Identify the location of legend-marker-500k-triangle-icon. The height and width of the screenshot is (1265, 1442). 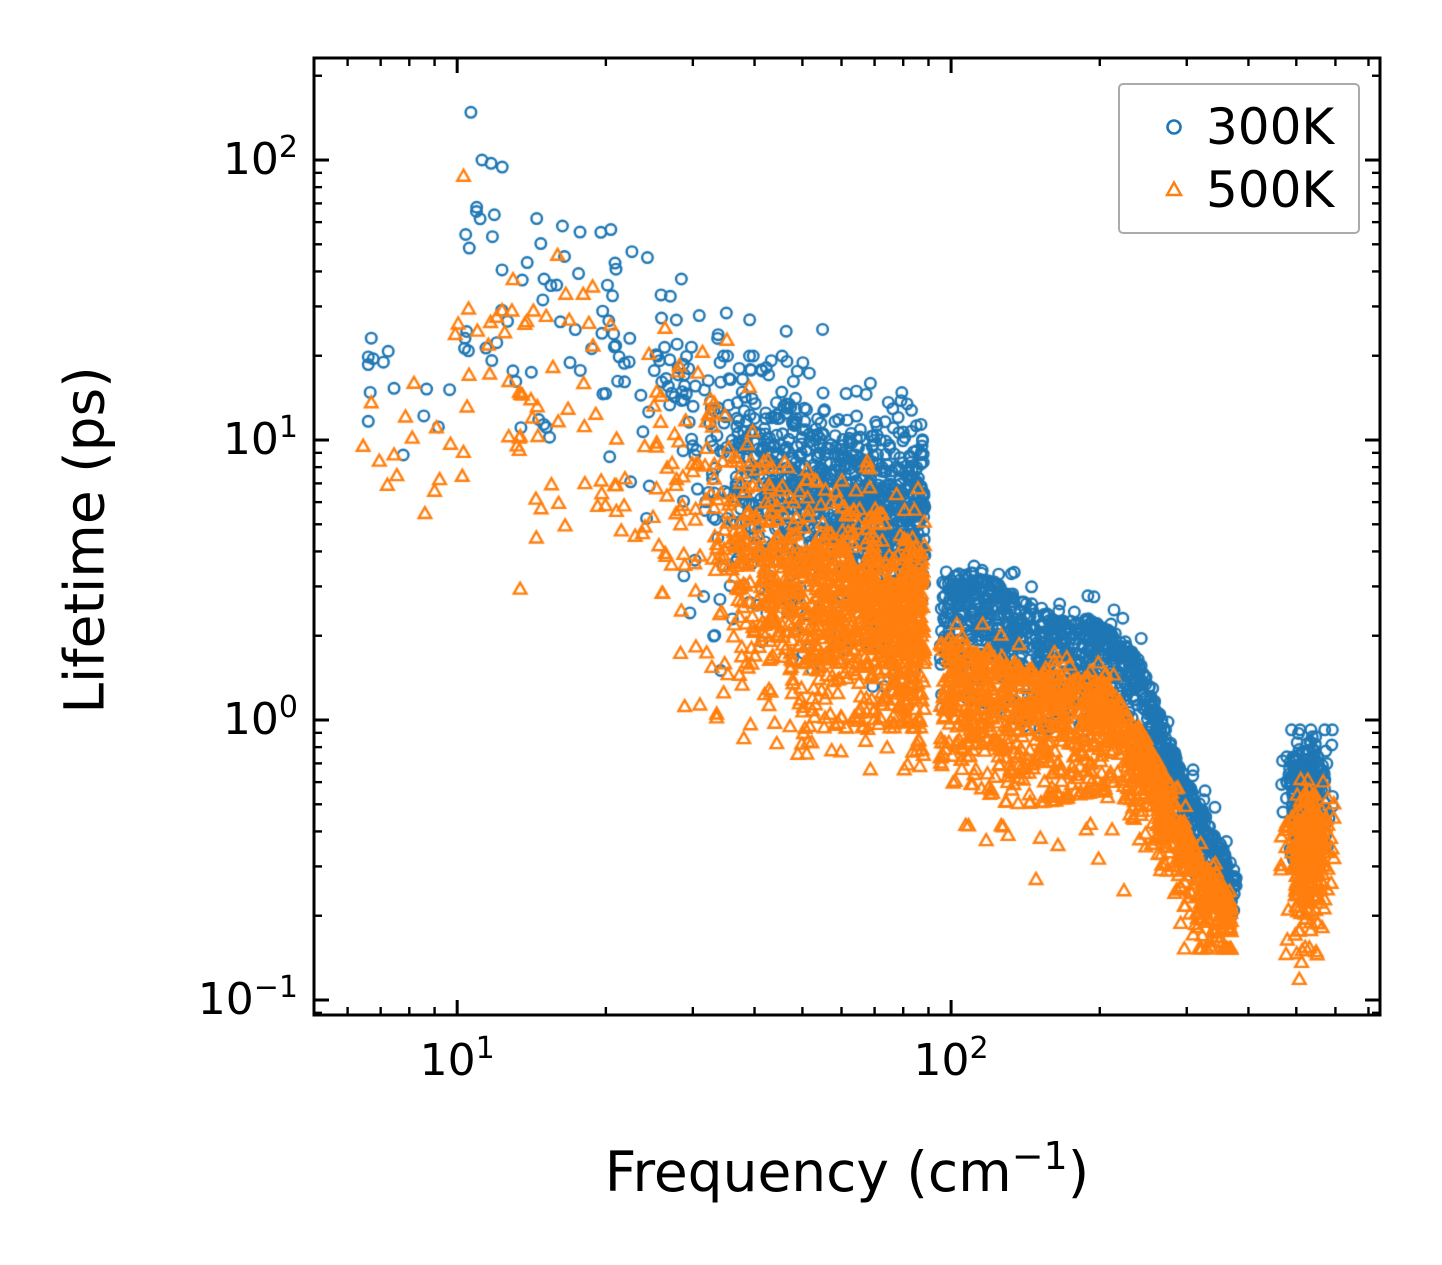
(1174, 190).